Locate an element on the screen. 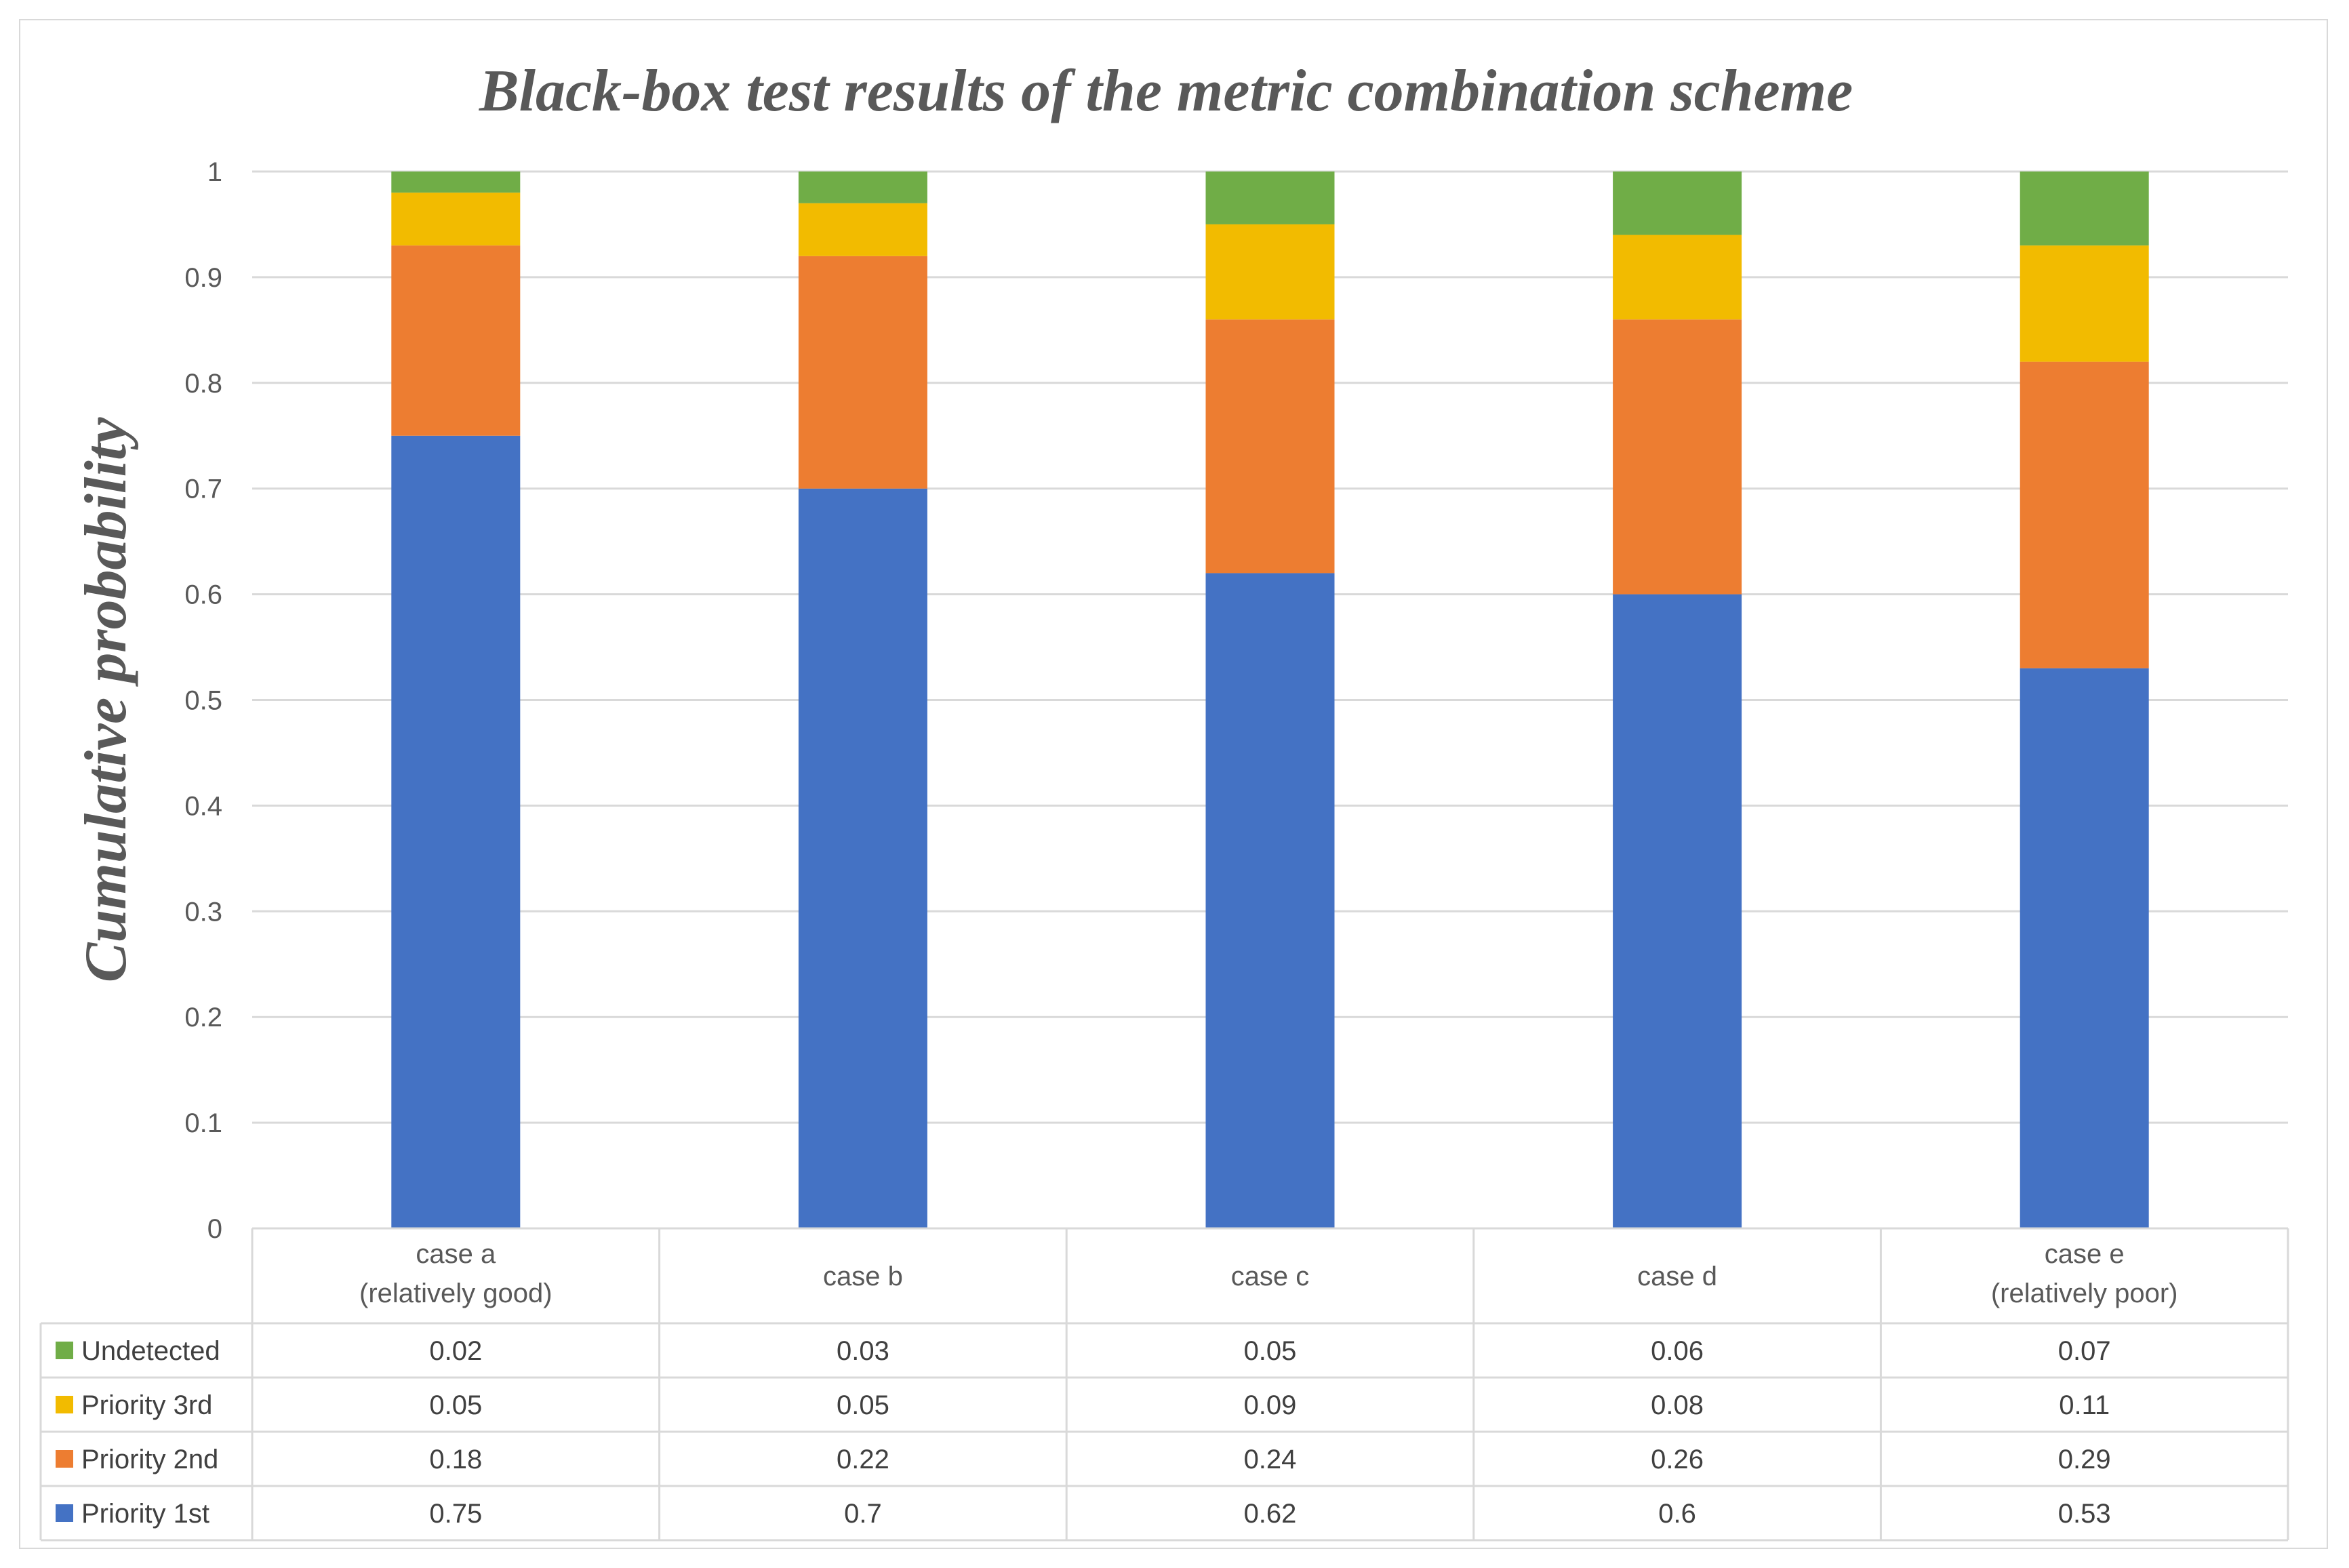 Image resolution: width=2349 pixels, height=1568 pixels. y-tick-label: 0.8 is located at coordinates (203, 384).